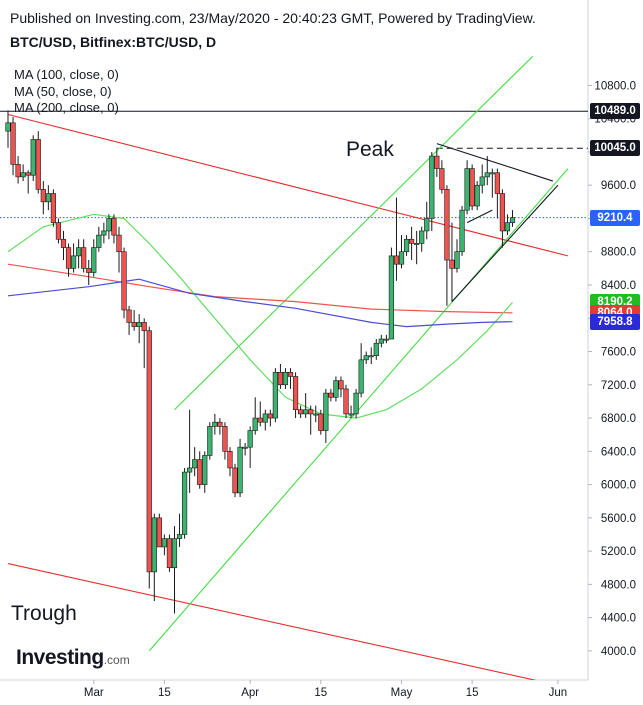 The width and height of the screenshot is (643, 705). I want to click on legend-ma50: MA (50, close, 0), so click(63, 91).